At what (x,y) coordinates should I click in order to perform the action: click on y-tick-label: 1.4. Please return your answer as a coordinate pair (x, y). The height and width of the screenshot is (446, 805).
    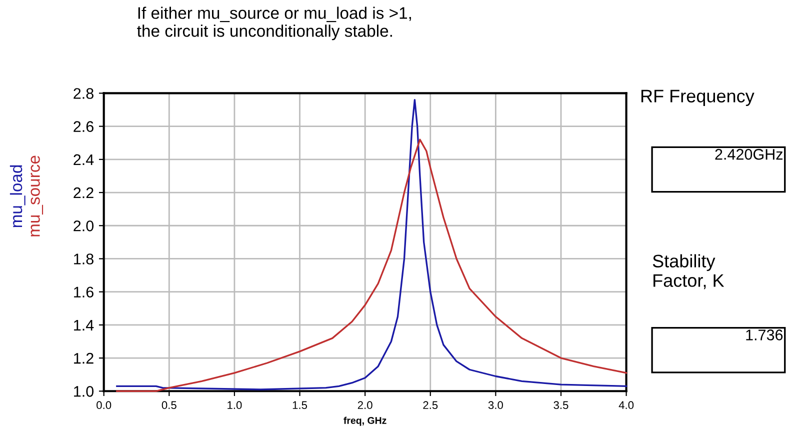
    Looking at the image, I should click on (84, 325).